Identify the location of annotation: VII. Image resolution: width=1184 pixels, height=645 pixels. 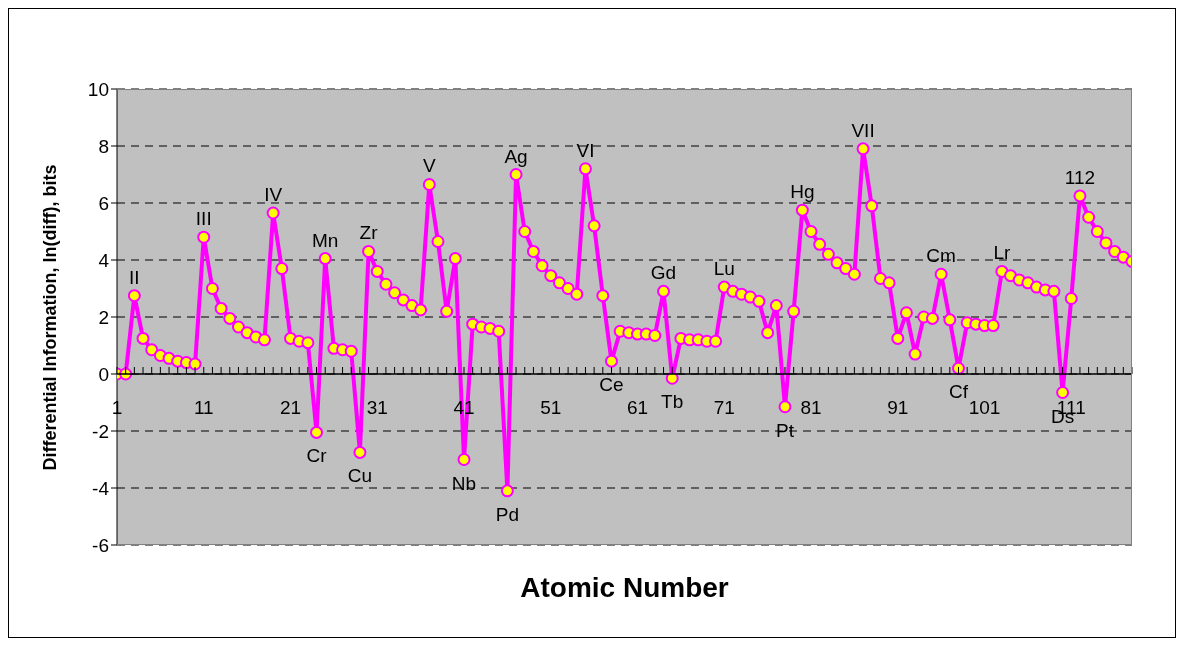
(863, 130).